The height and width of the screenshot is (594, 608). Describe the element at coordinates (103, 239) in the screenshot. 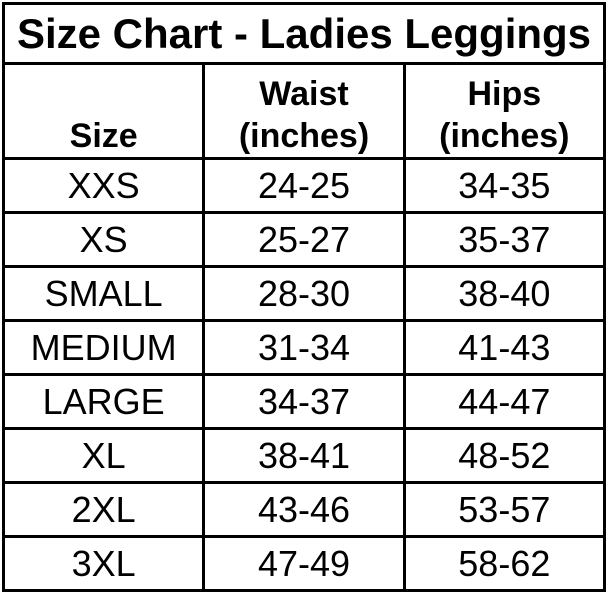

I see `size-cell: XS` at that location.